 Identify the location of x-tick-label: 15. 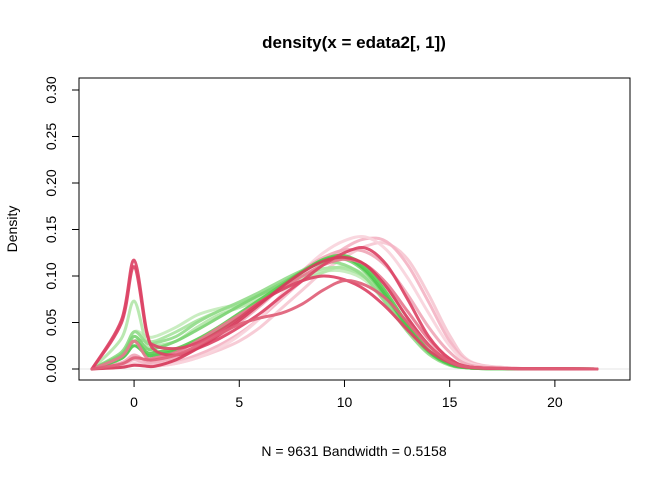
(450, 402).